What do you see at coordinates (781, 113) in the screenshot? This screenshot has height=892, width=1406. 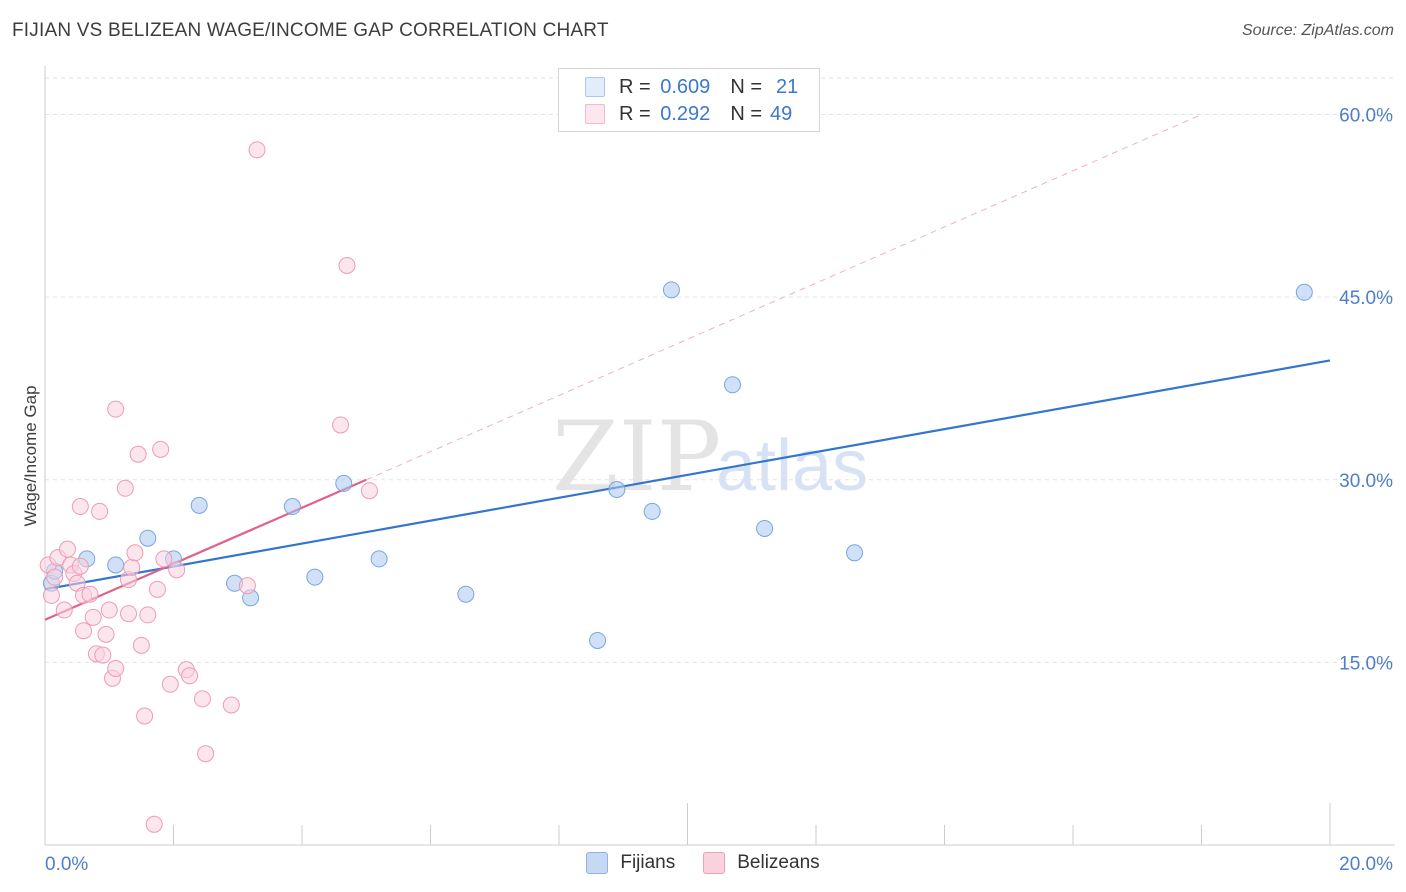 I see `legend-n-value: 49` at bounding box center [781, 113].